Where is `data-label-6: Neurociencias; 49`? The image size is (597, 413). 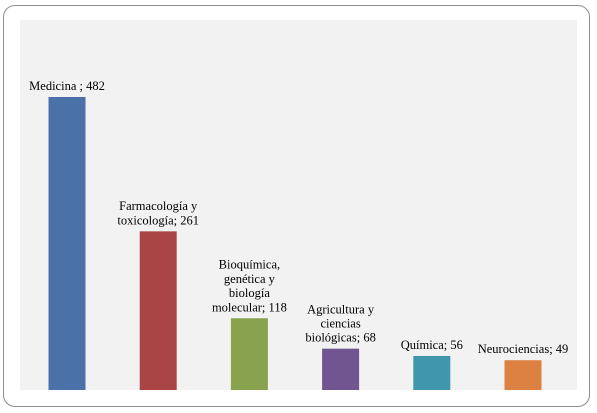
data-label-6: Neurociencias; 49 is located at coordinates (523, 349).